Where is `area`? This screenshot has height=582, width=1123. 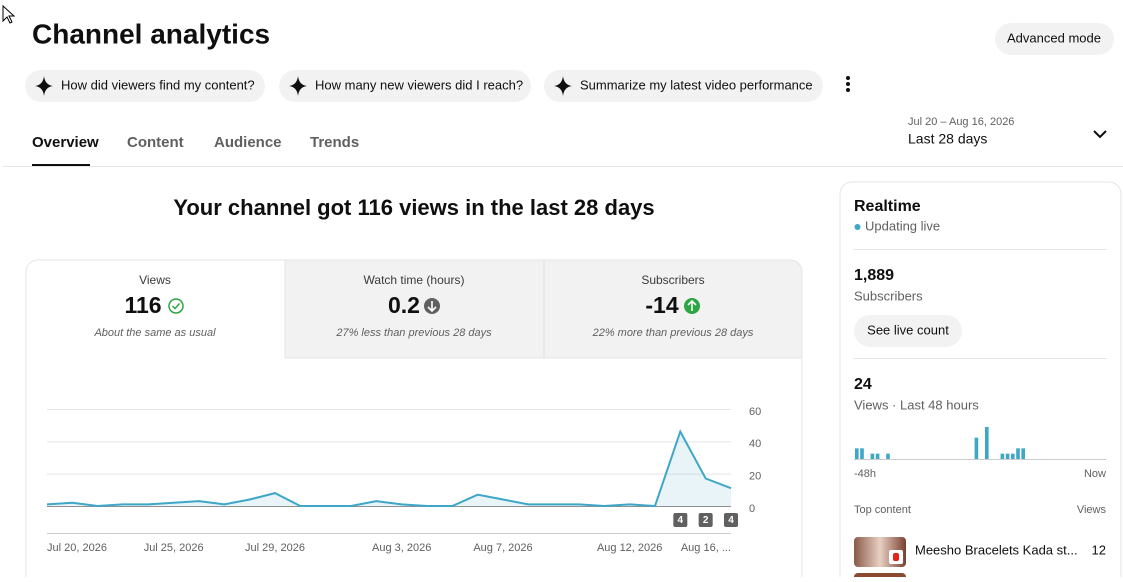
area is located at coordinates (389, 468).